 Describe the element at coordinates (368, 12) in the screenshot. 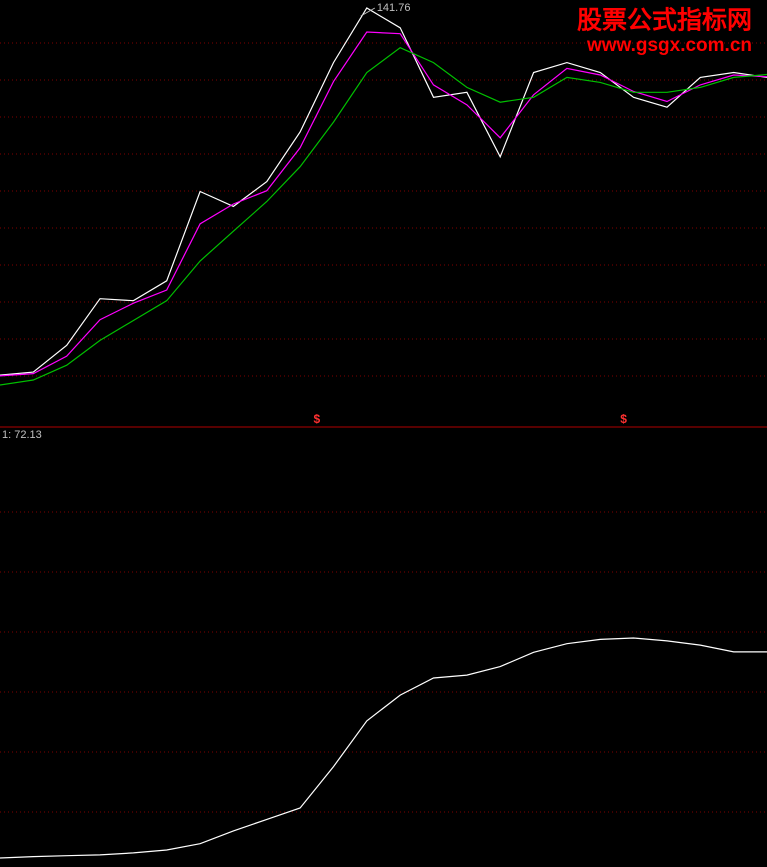

I see `peak-pointer` at that location.